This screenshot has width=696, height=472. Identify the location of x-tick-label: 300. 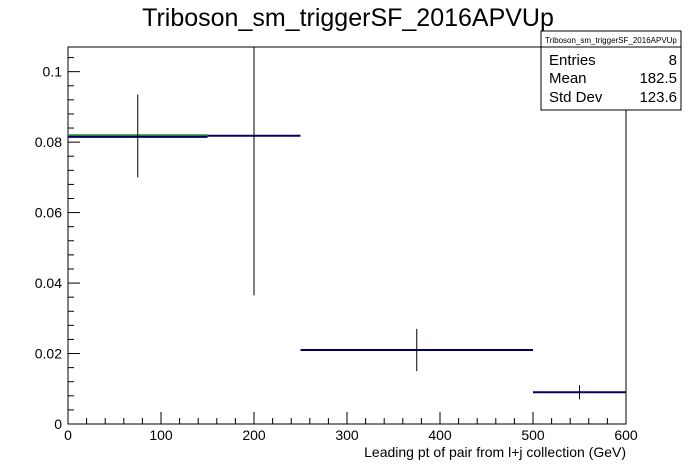
(347, 435).